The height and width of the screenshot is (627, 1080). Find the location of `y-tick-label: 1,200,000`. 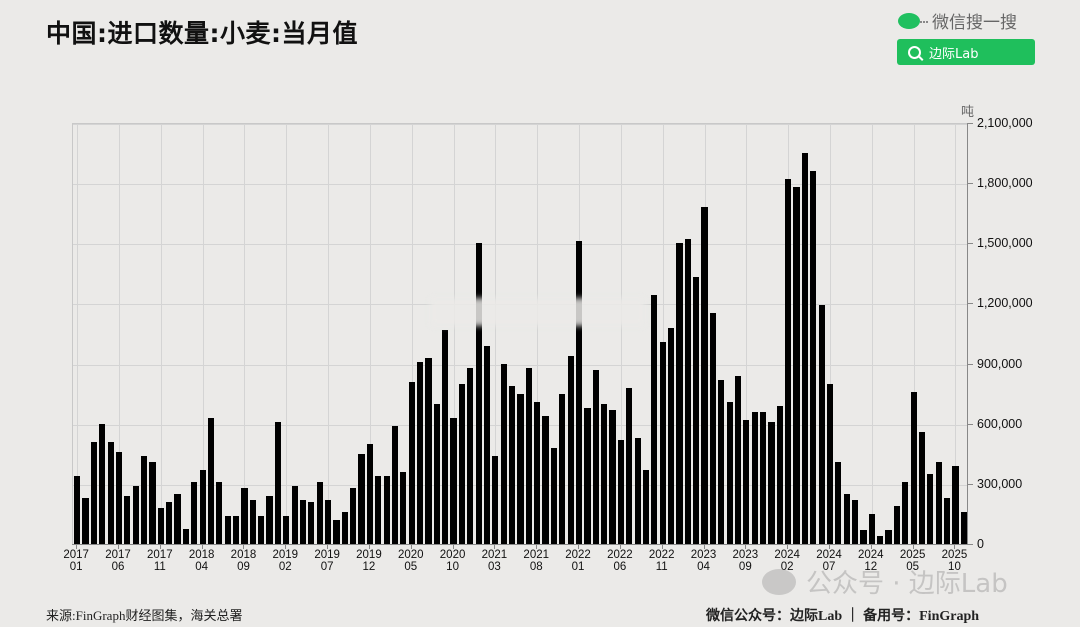

y-tick-label: 1,200,000 is located at coordinates (1005, 303).